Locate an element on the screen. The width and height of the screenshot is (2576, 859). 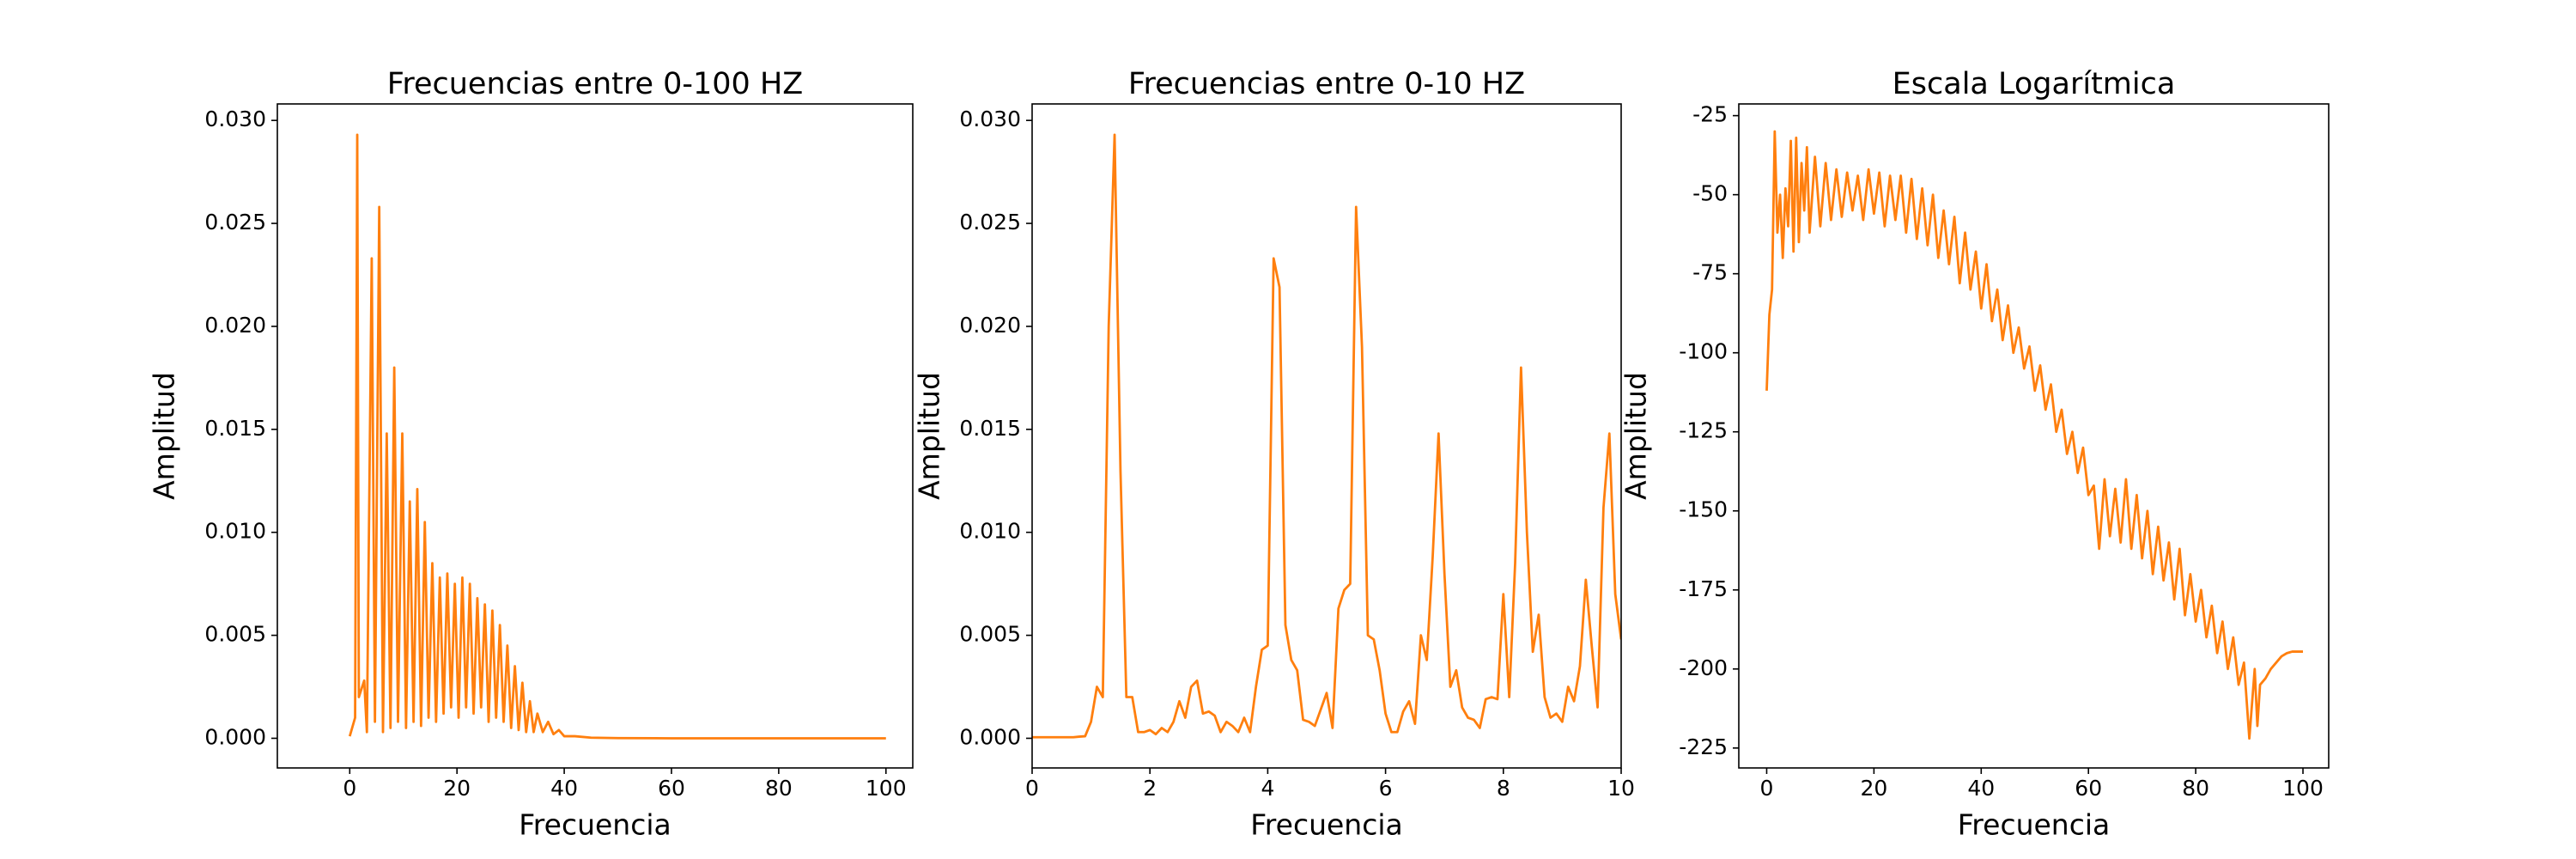
x-tick-label: 2 is located at coordinates (1150, 788).